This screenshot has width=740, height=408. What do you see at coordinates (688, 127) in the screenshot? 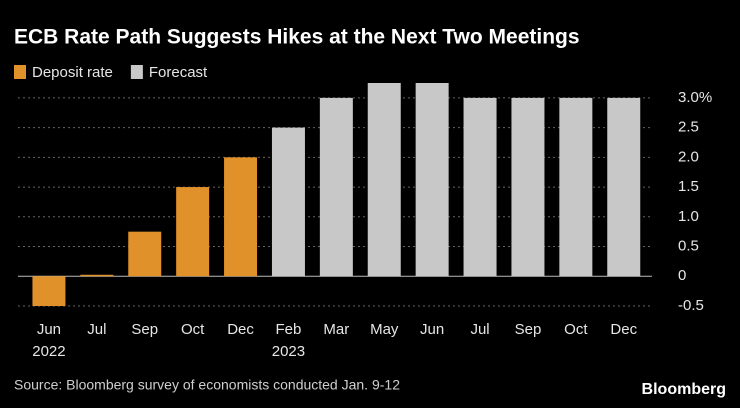
I see `y-tick-label: 2.5` at bounding box center [688, 127].